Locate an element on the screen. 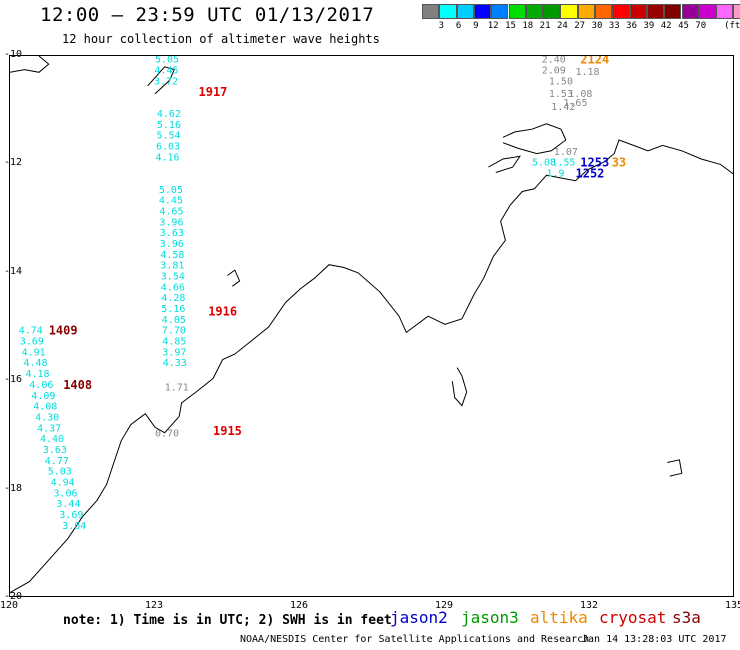  wave-height-value: 7.70 is located at coordinates (174, 331).